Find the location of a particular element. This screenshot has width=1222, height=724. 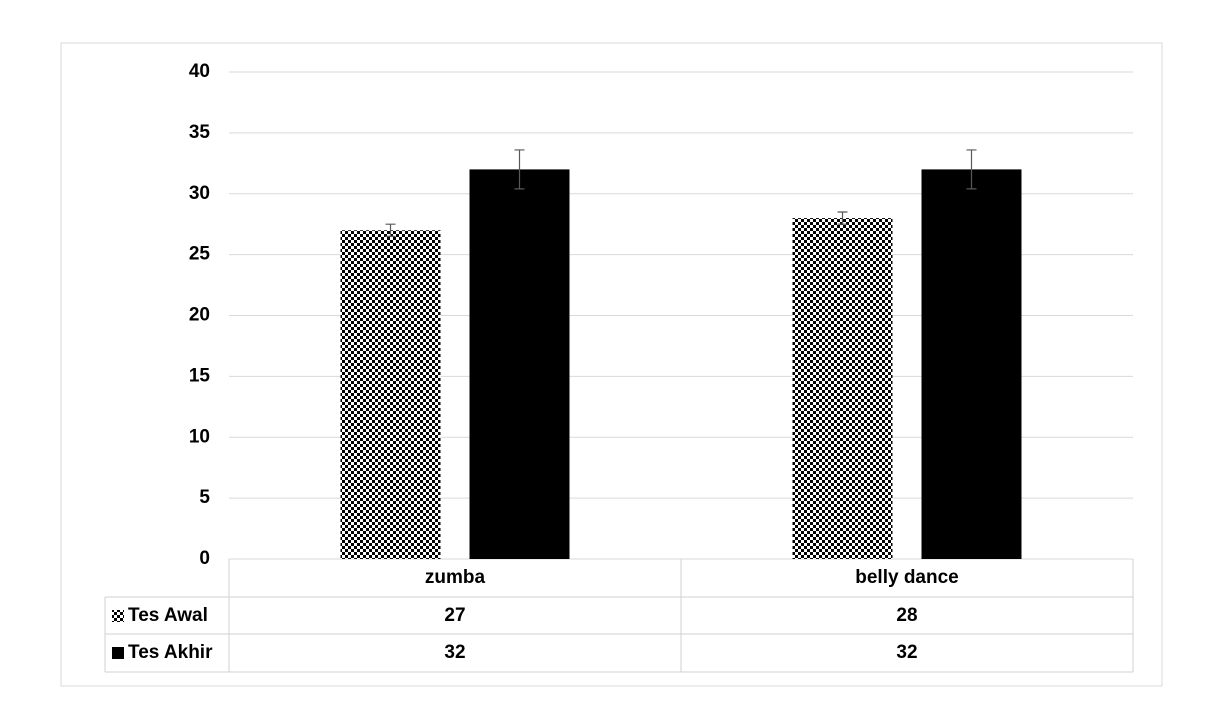

x-tick-label: zumba is located at coordinates (455, 577).